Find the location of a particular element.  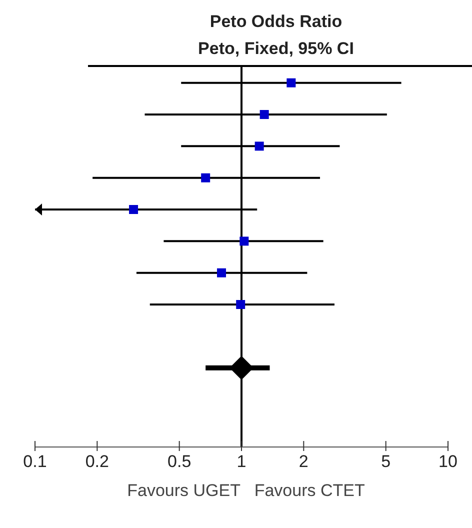

x-tick-label: 10 is located at coordinates (448, 461).